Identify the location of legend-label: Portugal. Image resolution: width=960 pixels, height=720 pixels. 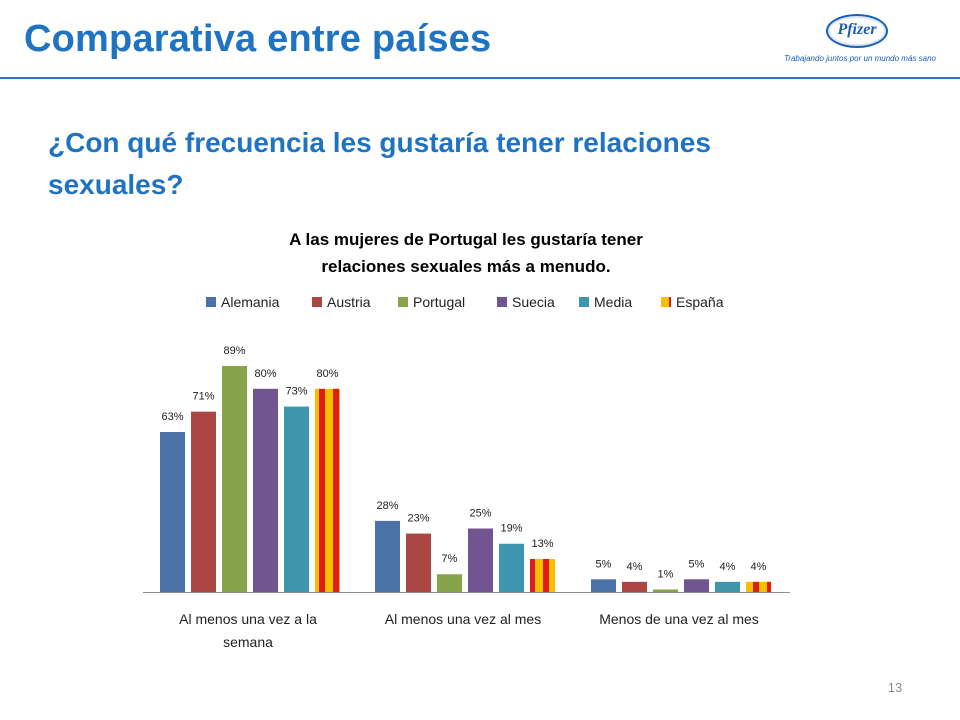
(439, 302).